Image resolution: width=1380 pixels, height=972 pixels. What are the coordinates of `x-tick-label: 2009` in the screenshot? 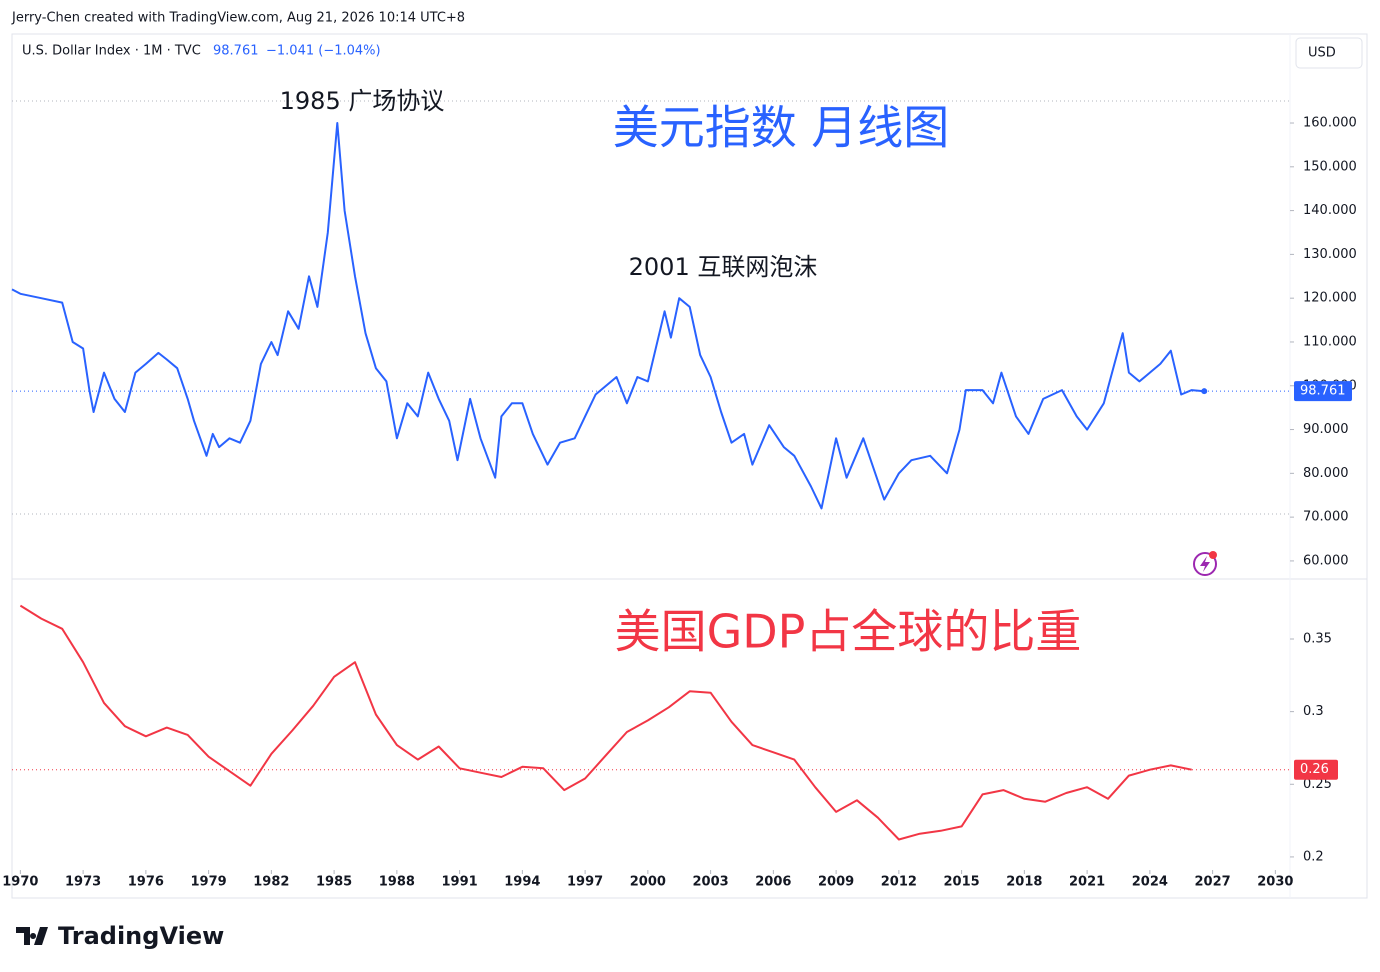 It's located at (836, 882).